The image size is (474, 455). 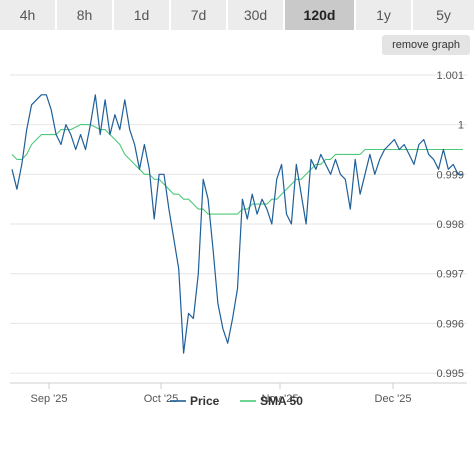 I want to click on timeframe-tabs: 4h 8h 1d 7d 30d 120d 1y 5y, so click(x=237, y=15).